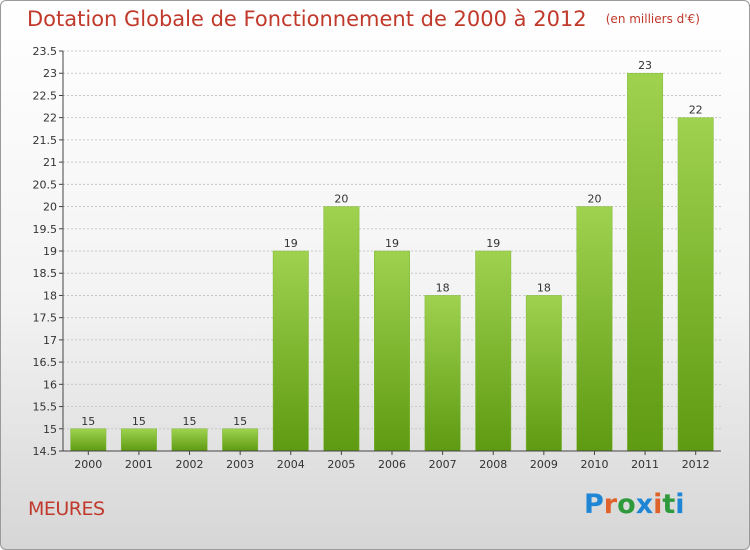 The height and width of the screenshot is (550, 750). What do you see at coordinates (645, 262) in the screenshot?
I see `bar-2011` at bounding box center [645, 262].